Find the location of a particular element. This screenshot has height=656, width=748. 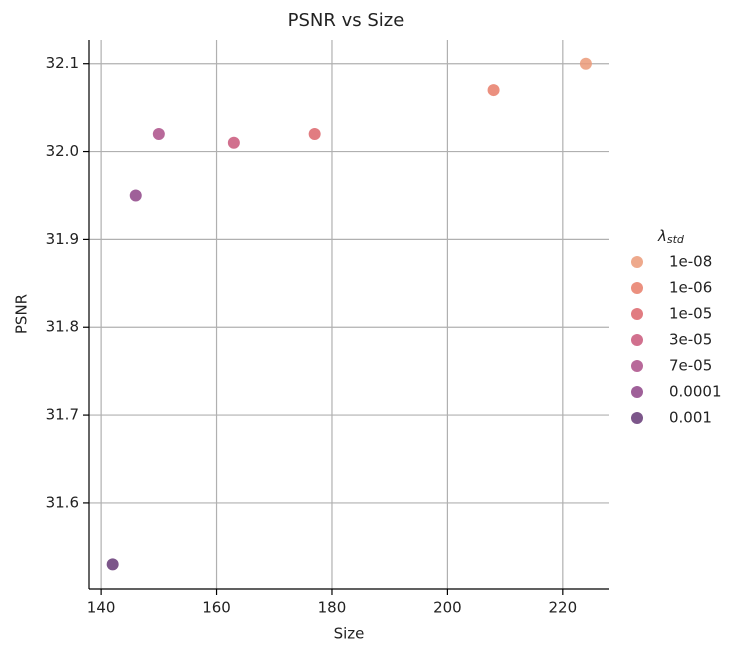

y-tick-label: 31.7 is located at coordinates (62, 415).